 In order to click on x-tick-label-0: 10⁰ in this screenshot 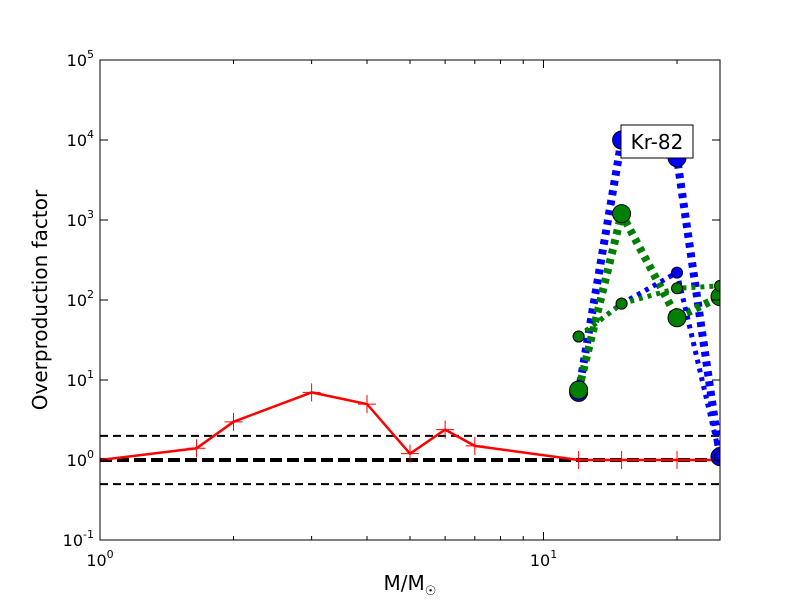, I will do `click(99, 559)`.